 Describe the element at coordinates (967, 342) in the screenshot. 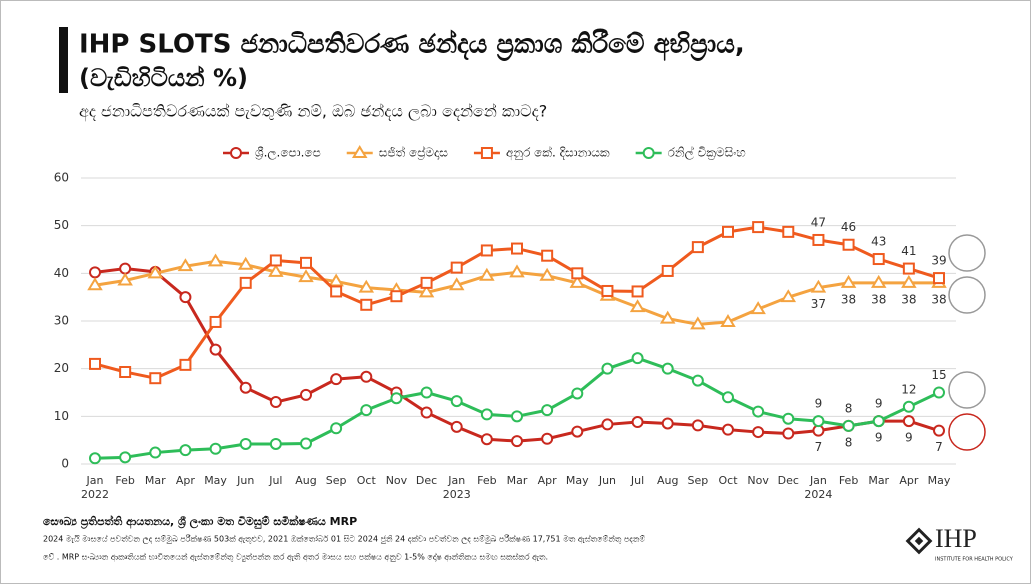

I see `portraits` at that location.